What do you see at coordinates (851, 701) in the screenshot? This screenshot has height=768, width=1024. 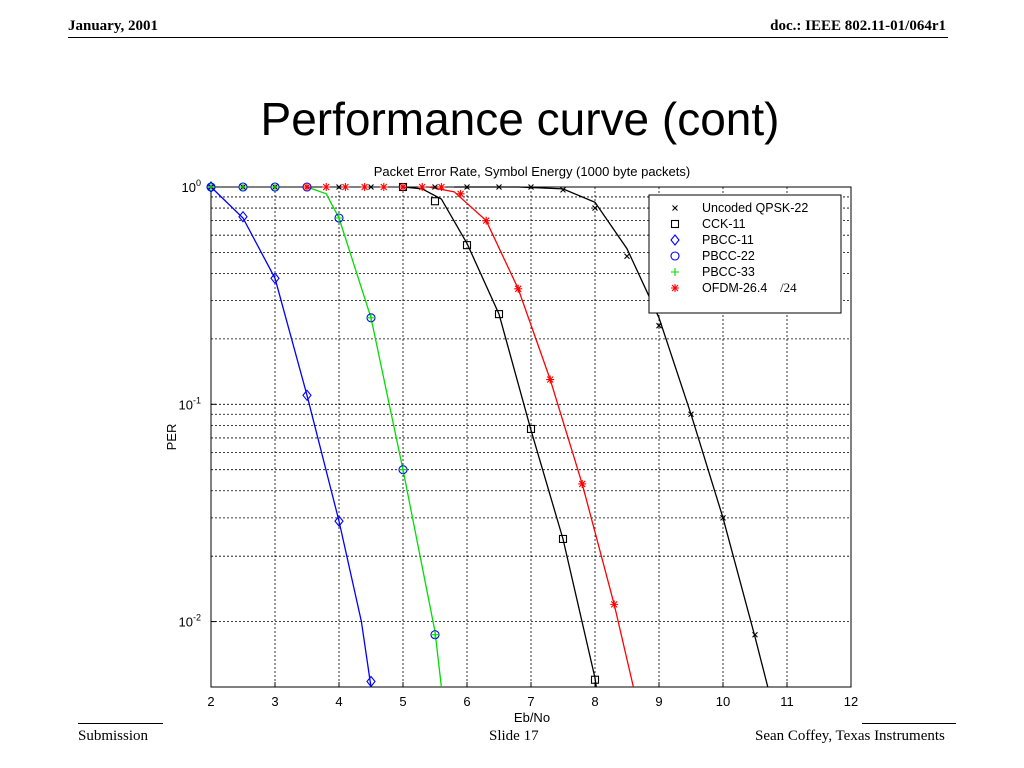 I see `x-tick-label: 12` at bounding box center [851, 701].